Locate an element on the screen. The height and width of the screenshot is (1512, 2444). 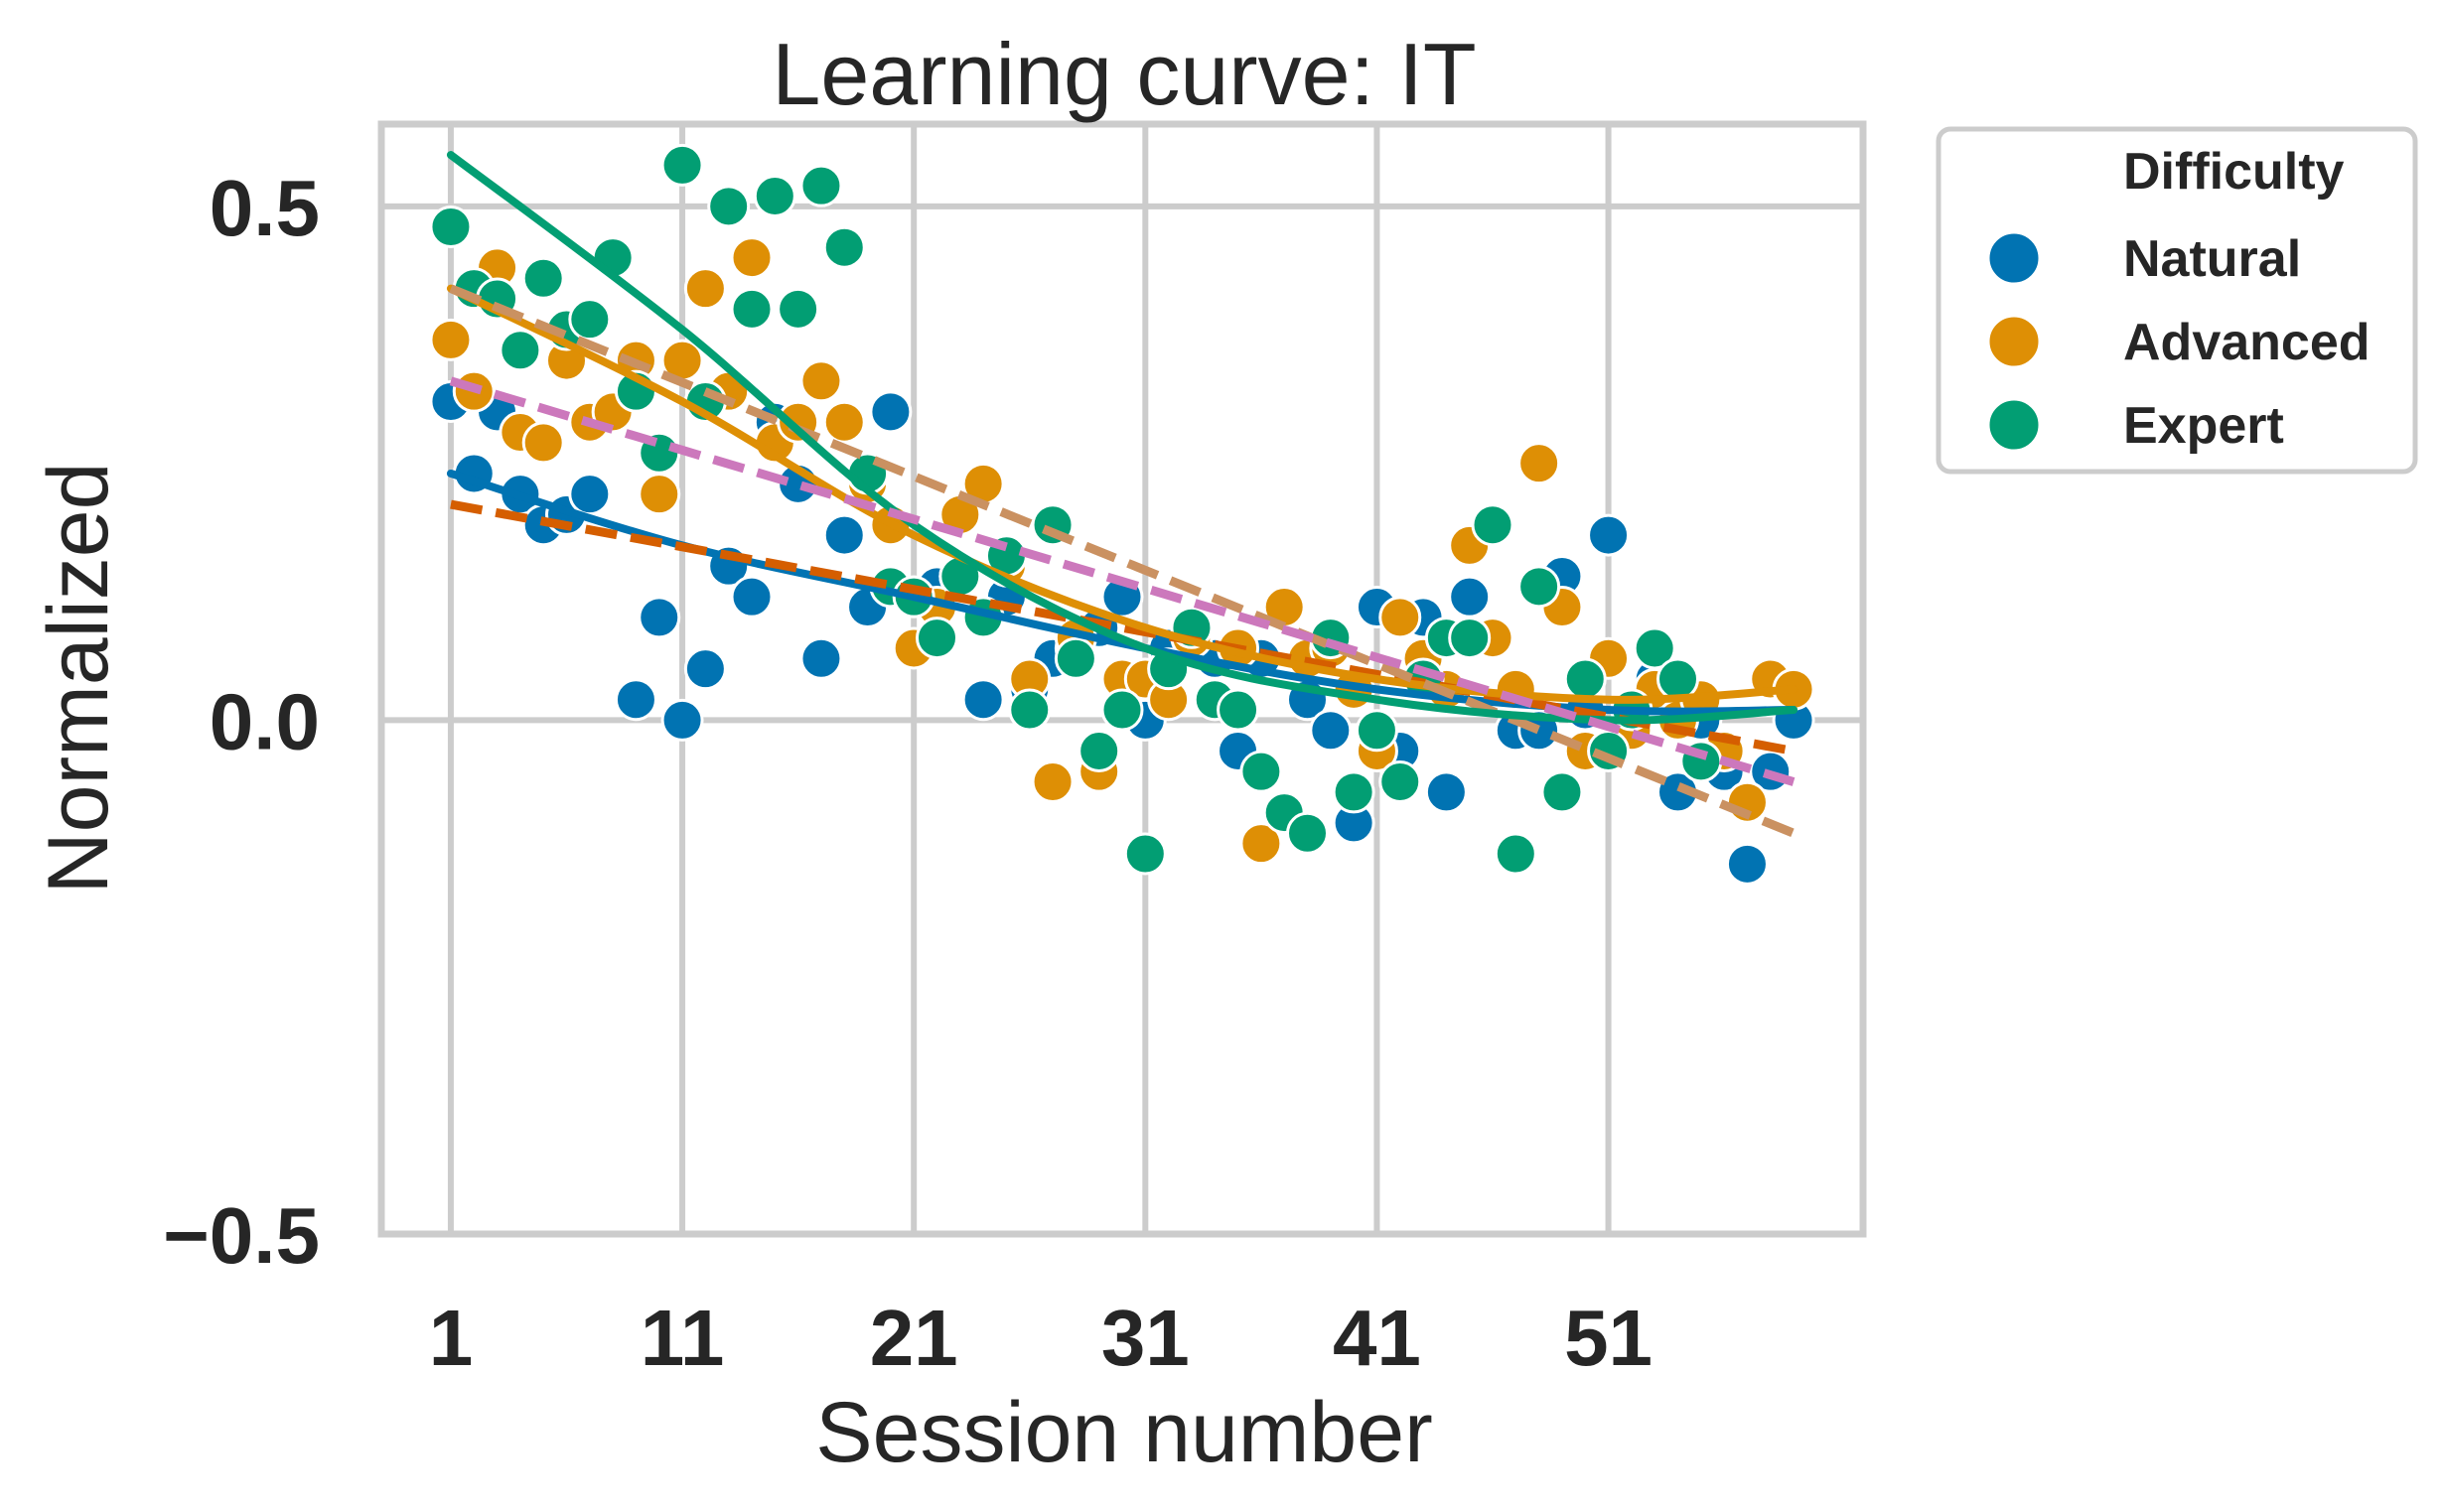
legend-frame is located at coordinates (2177, 300).